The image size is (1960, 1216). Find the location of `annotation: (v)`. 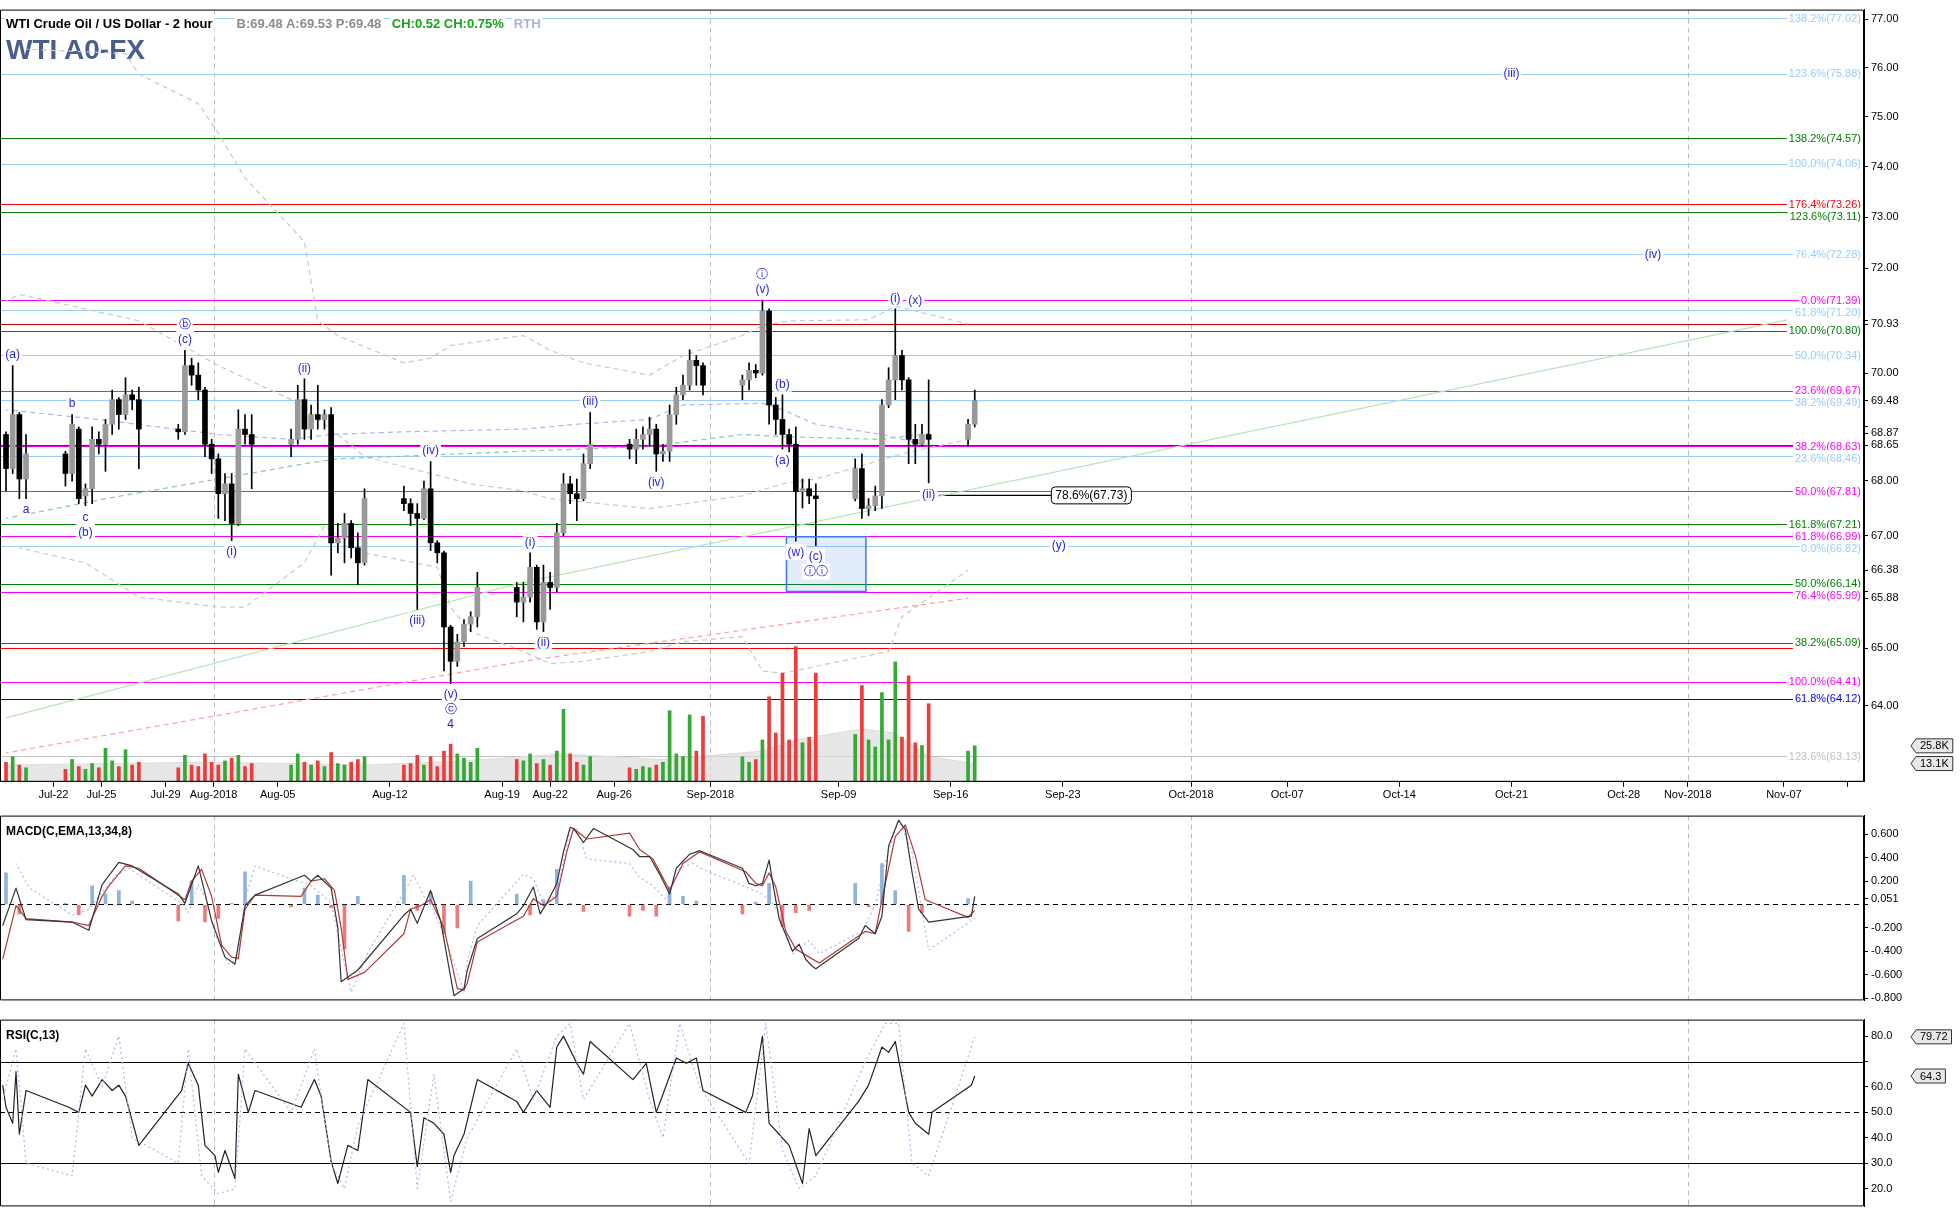

annotation: (v) is located at coordinates (762, 288).